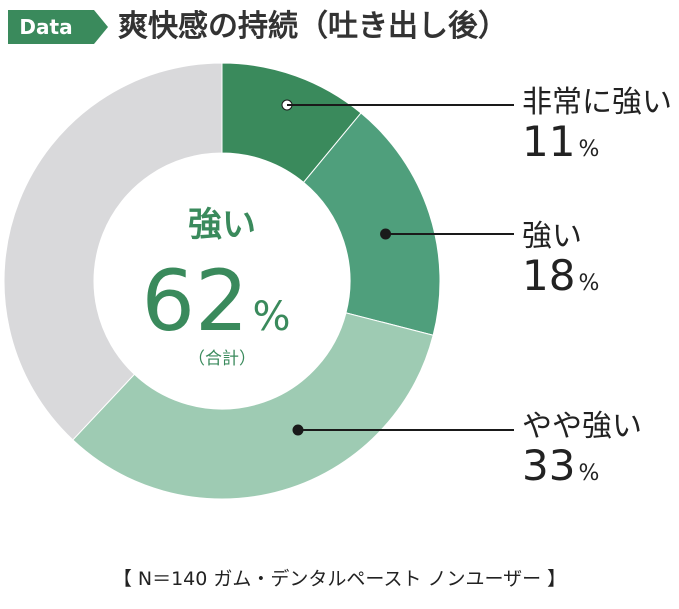 This screenshot has height=609, width=679. Describe the element at coordinates (101, 27) in the screenshot. I see `data-tag-arrow` at that location.